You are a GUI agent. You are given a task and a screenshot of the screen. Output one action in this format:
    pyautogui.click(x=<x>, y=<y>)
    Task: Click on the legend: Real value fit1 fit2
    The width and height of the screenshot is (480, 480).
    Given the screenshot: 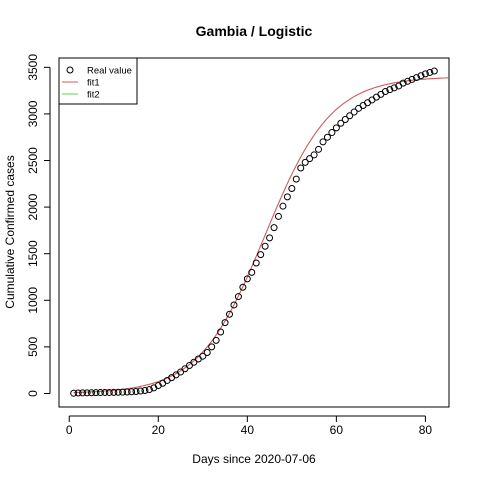 What is the action you would take?
    pyautogui.click(x=98, y=81)
    